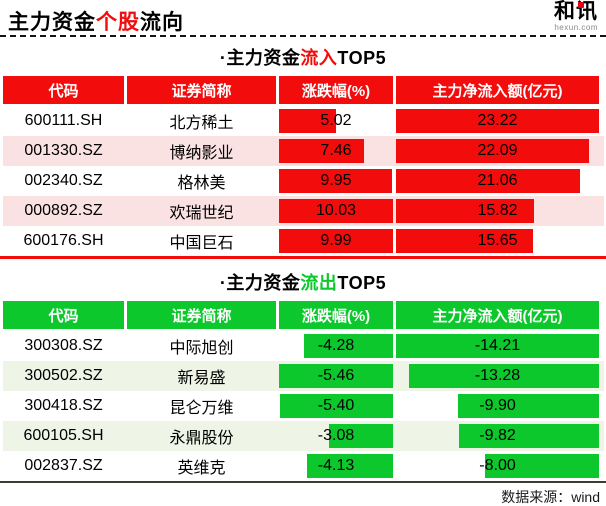 This screenshot has width=606, height=506. I want to click on stock-code: 600111.SH, so click(63, 121).